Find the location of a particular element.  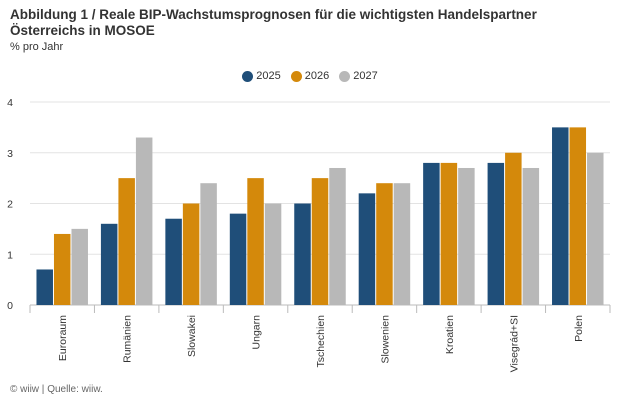

legend-label-2025: 2025 is located at coordinates (268, 76).